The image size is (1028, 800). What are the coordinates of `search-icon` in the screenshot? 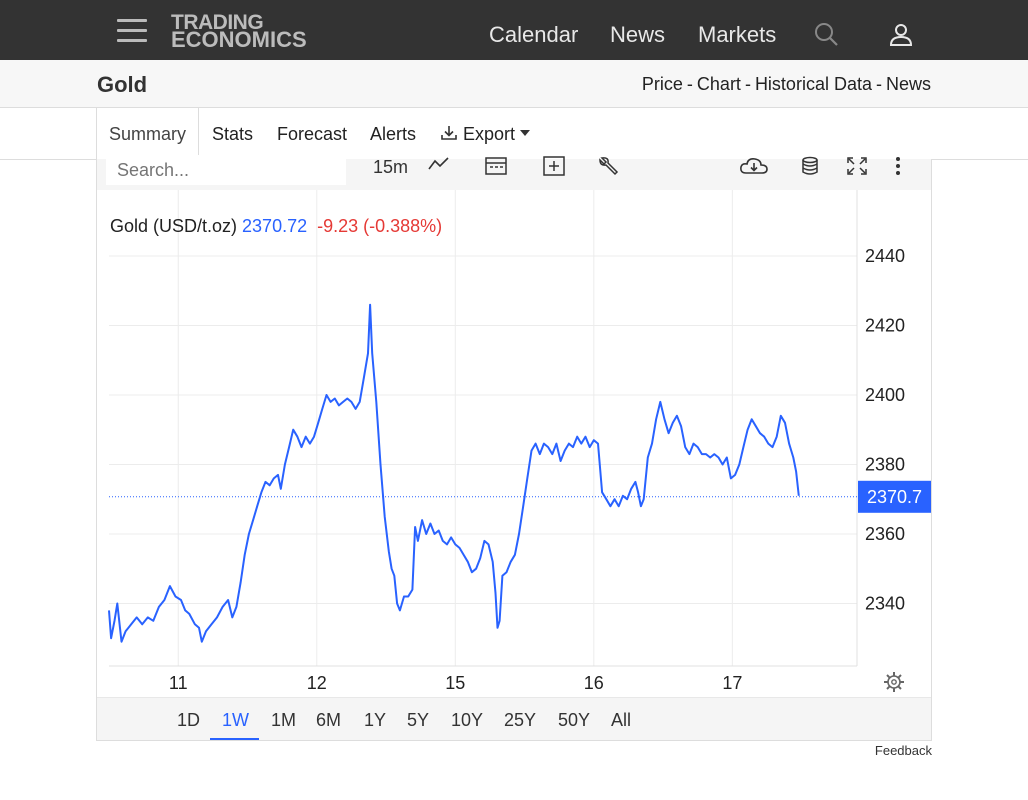 It's located at (827, 35).